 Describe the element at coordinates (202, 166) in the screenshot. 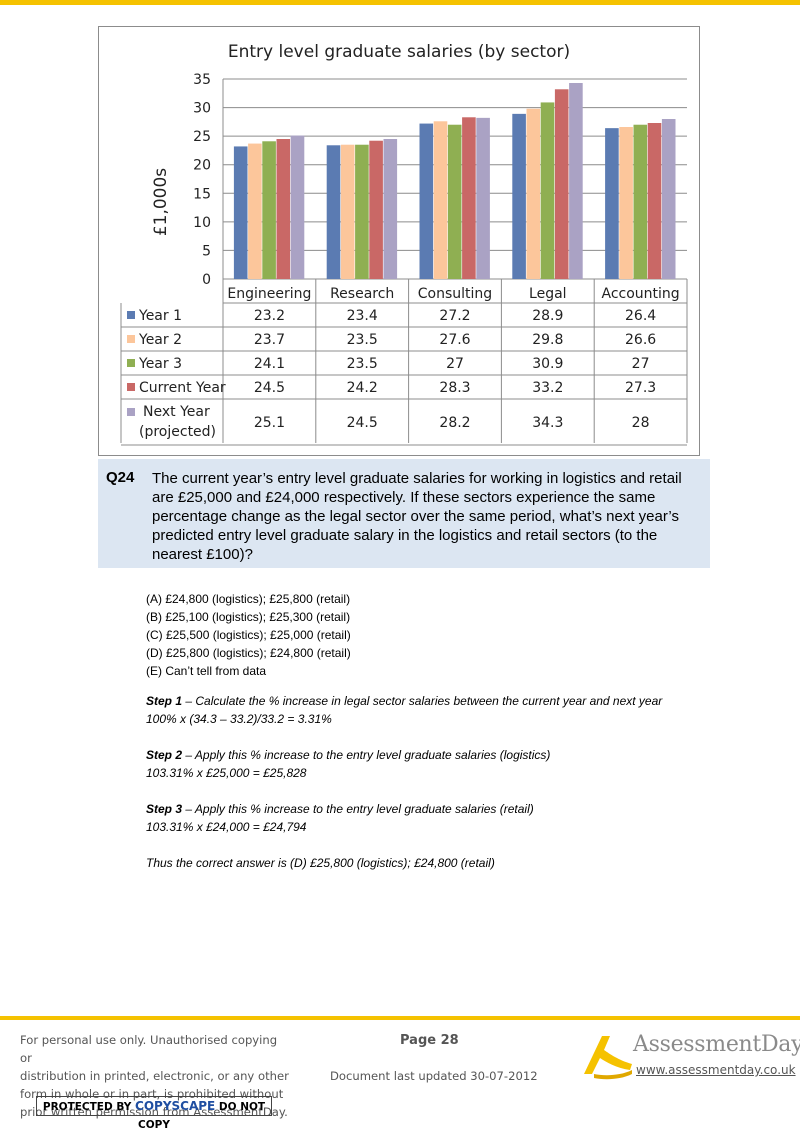

I see `y-tick-label: 20` at that location.